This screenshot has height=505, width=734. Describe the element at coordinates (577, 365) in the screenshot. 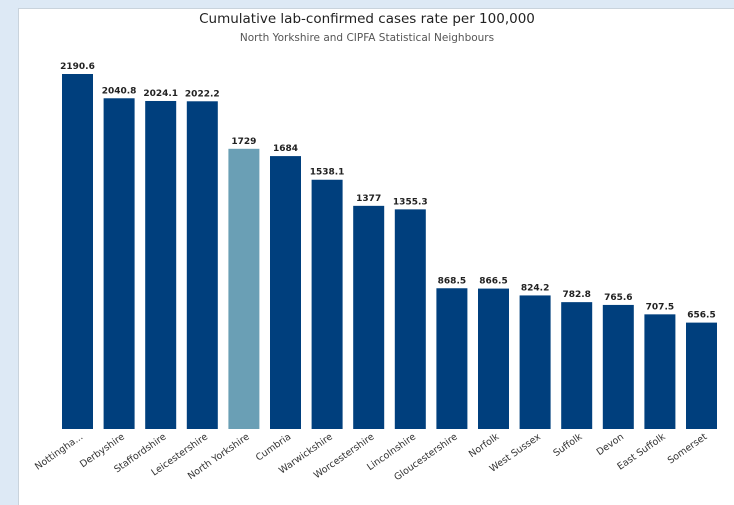

I see `bar-suffolk` at that location.